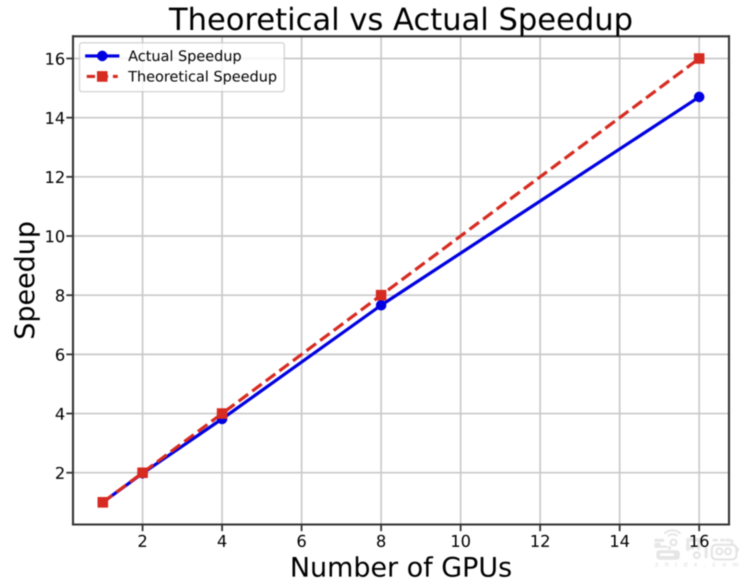  Describe the element at coordinates (700, 565) in the screenshot. I see `svg-text: zhidx.com` at that location.